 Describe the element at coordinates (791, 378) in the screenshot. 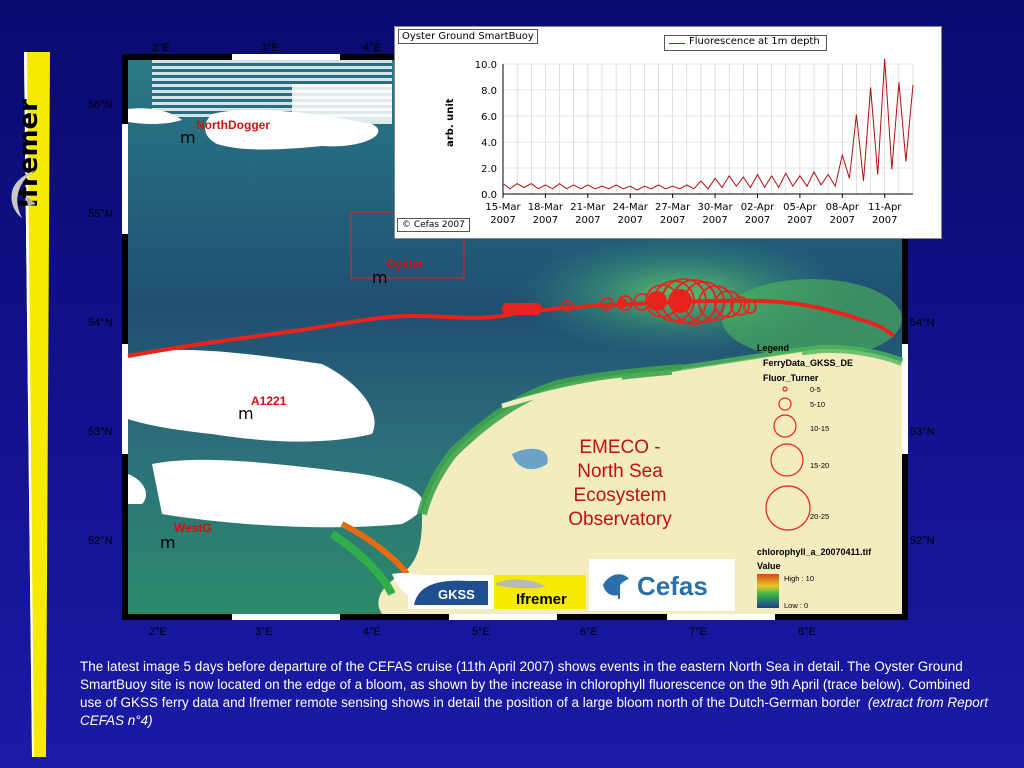

I see `legend-field: Fluor_Turner` at that location.